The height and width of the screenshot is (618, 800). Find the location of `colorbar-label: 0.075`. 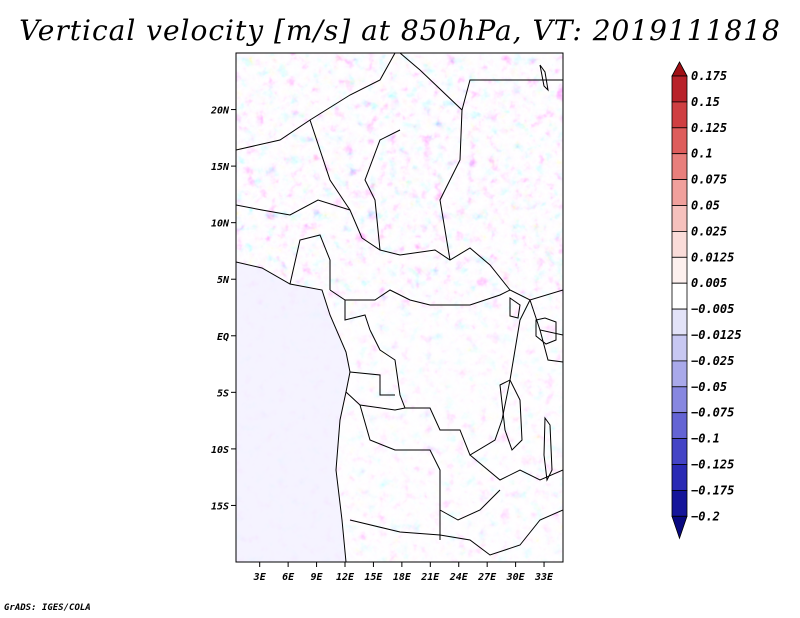

colorbar-label: 0.075 is located at coordinates (709, 180).